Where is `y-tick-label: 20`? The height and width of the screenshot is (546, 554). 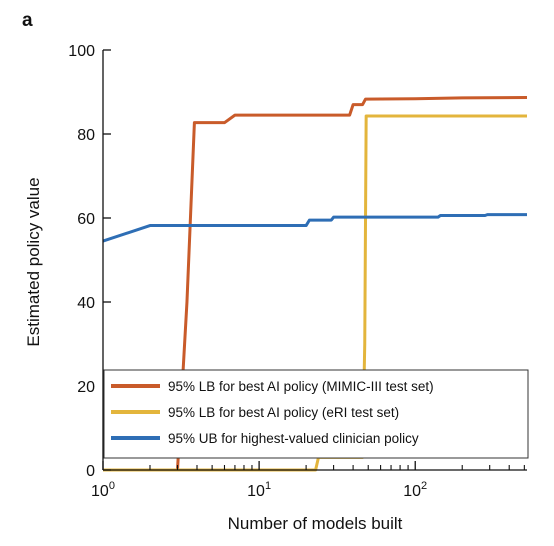 y-tick-label: 20 is located at coordinates (86, 387).